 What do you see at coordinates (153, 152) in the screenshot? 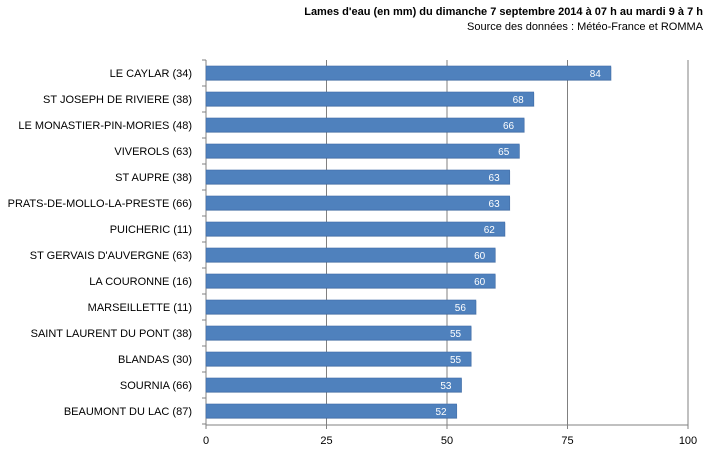
I see `category-label: VIVEROLS (63)` at bounding box center [153, 152].